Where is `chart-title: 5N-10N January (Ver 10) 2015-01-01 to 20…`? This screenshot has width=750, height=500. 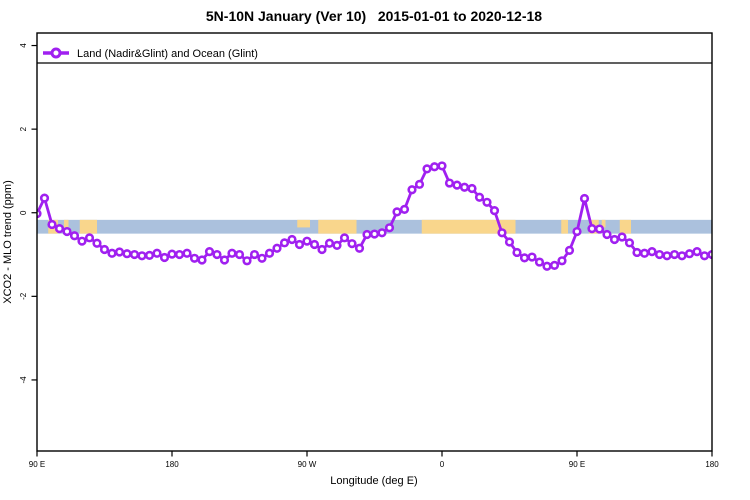 chart-title: 5N-10N January (Ver 10) 2015-01-01 to 20… is located at coordinates (374, 16).